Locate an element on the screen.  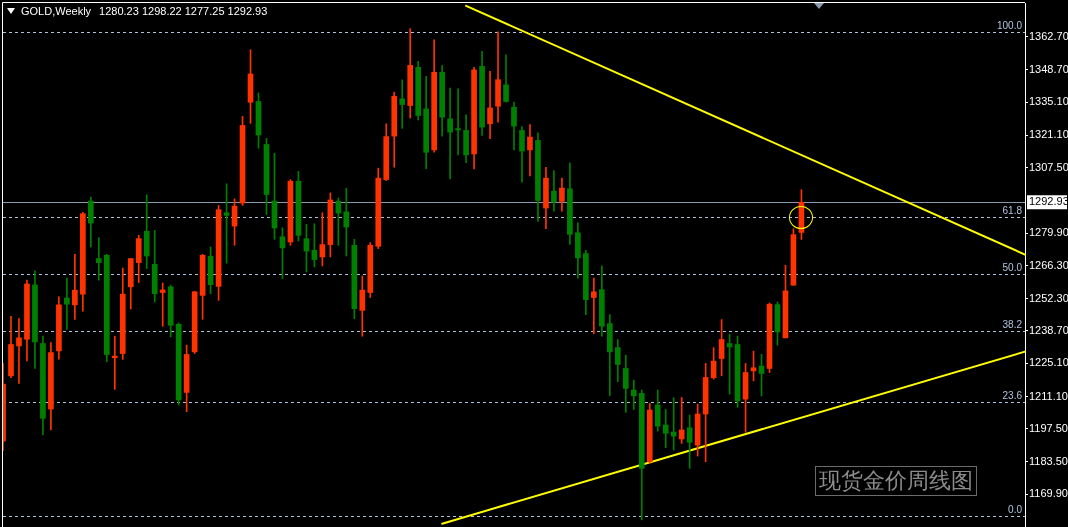
y-tick-label: 1321.10 is located at coordinates (1048, 134).